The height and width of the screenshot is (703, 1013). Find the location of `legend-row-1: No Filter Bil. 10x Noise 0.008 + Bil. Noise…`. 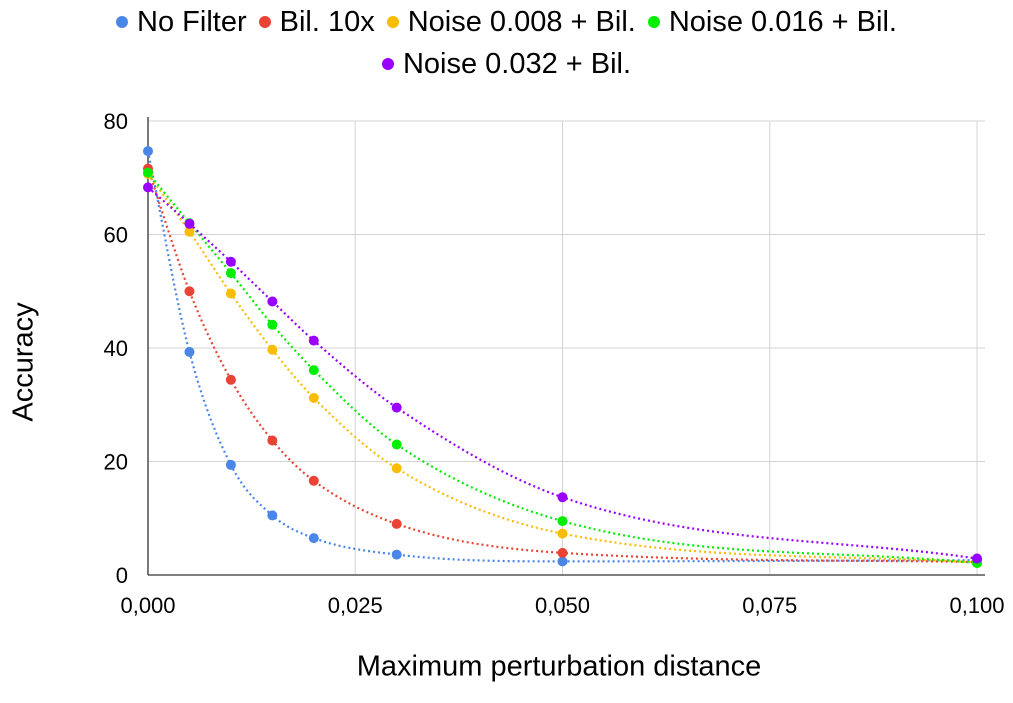

legend-row-1: No Filter Bil. 10x Noise 0.008 + Bil. Noise… is located at coordinates (506, 22).